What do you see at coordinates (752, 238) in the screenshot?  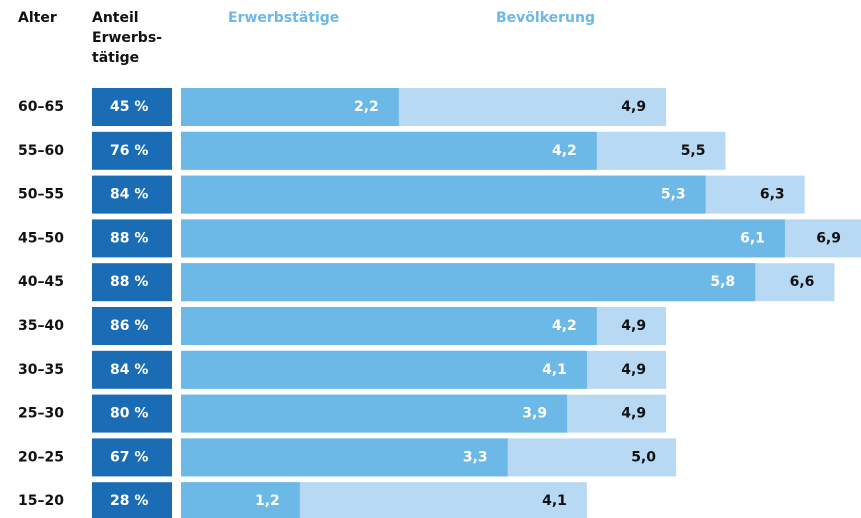 I see `value-label: 6,1` at bounding box center [752, 238].